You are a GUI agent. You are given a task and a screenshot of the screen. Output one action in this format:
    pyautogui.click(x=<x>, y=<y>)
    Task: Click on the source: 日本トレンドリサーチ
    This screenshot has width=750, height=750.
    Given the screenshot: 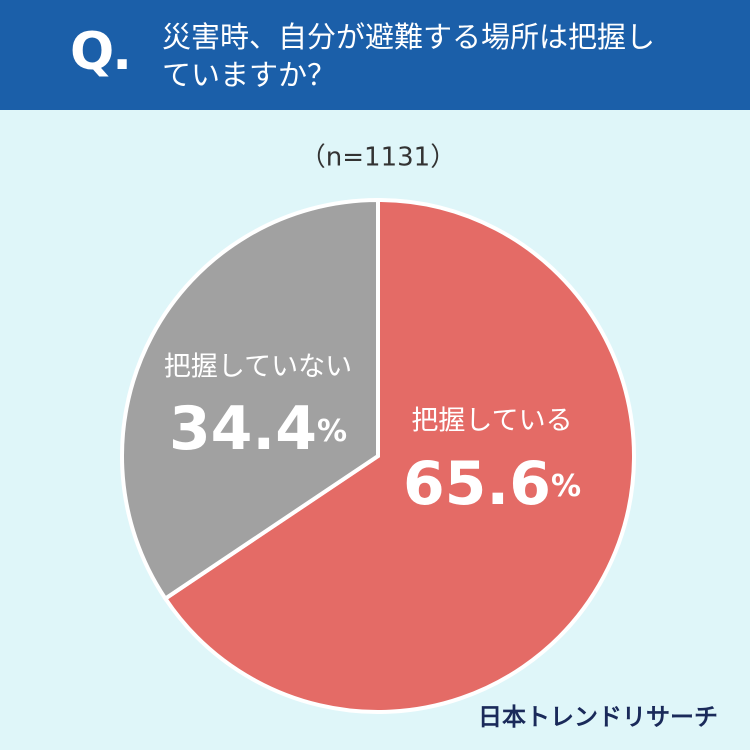 What is the action you would take?
    pyautogui.click(x=598, y=717)
    